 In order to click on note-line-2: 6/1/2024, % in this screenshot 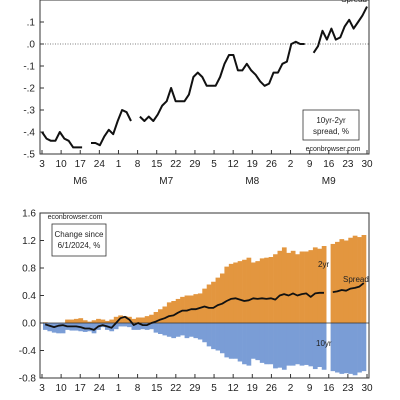, I will do `click(79, 245)`.